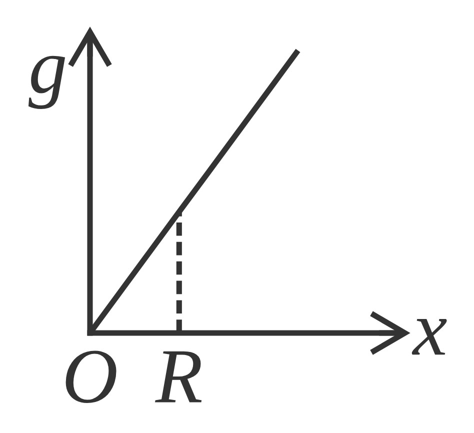 This screenshot has width=474, height=433. What do you see at coordinates (429, 336) in the screenshot?
I see `x-axis-title: x` at bounding box center [429, 336].